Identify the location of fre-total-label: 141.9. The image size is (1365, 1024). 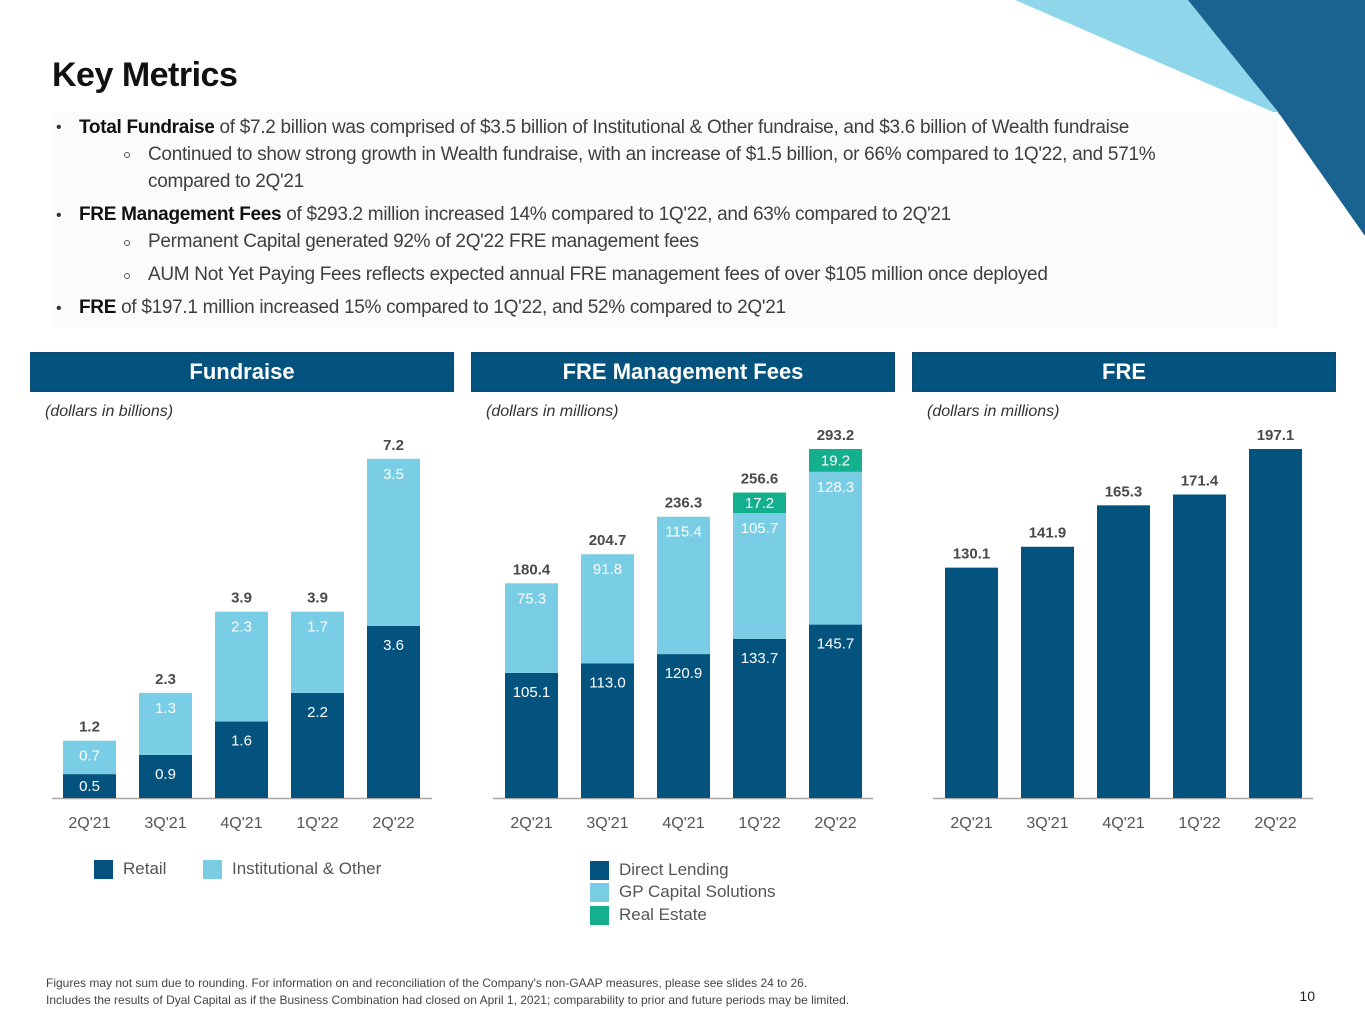
(1048, 533).